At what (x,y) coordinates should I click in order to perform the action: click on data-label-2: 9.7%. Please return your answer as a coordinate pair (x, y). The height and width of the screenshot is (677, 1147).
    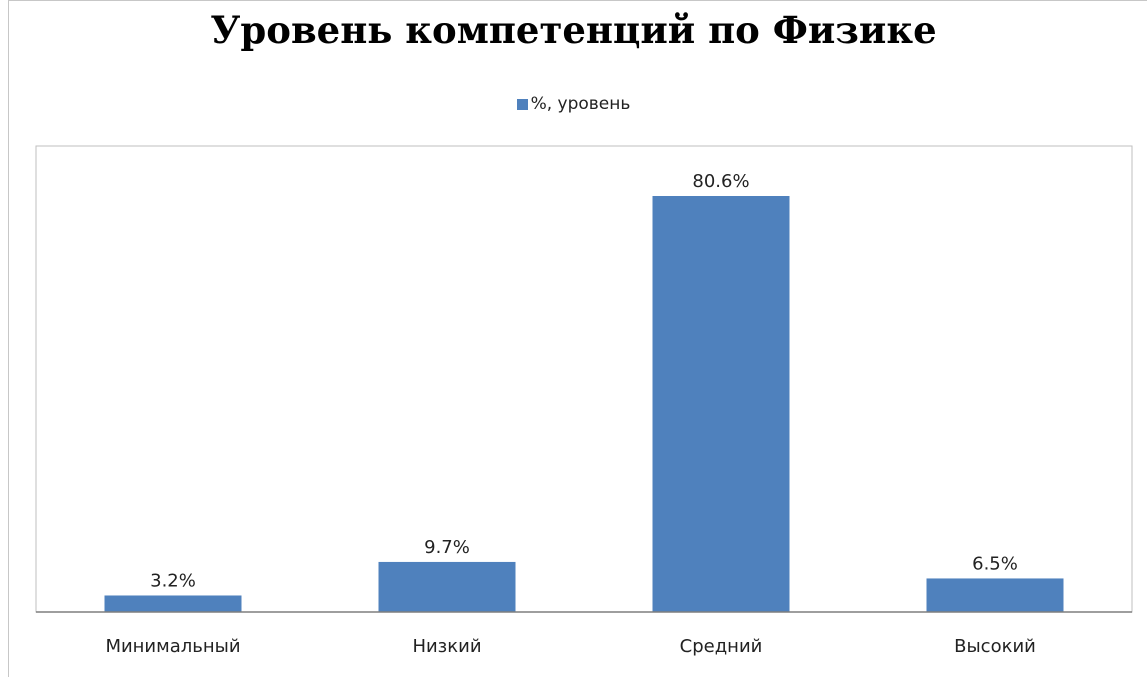
    Looking at the image, I should click on (447, 547).